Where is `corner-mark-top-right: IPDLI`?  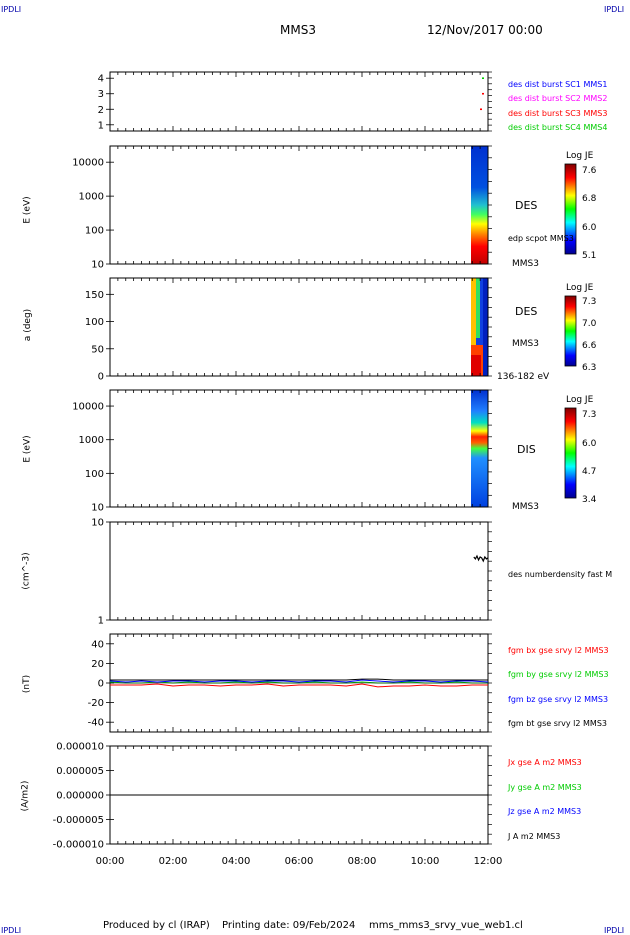 corner-mark-top-right: IPDLI is located at coordinates (614, 9).